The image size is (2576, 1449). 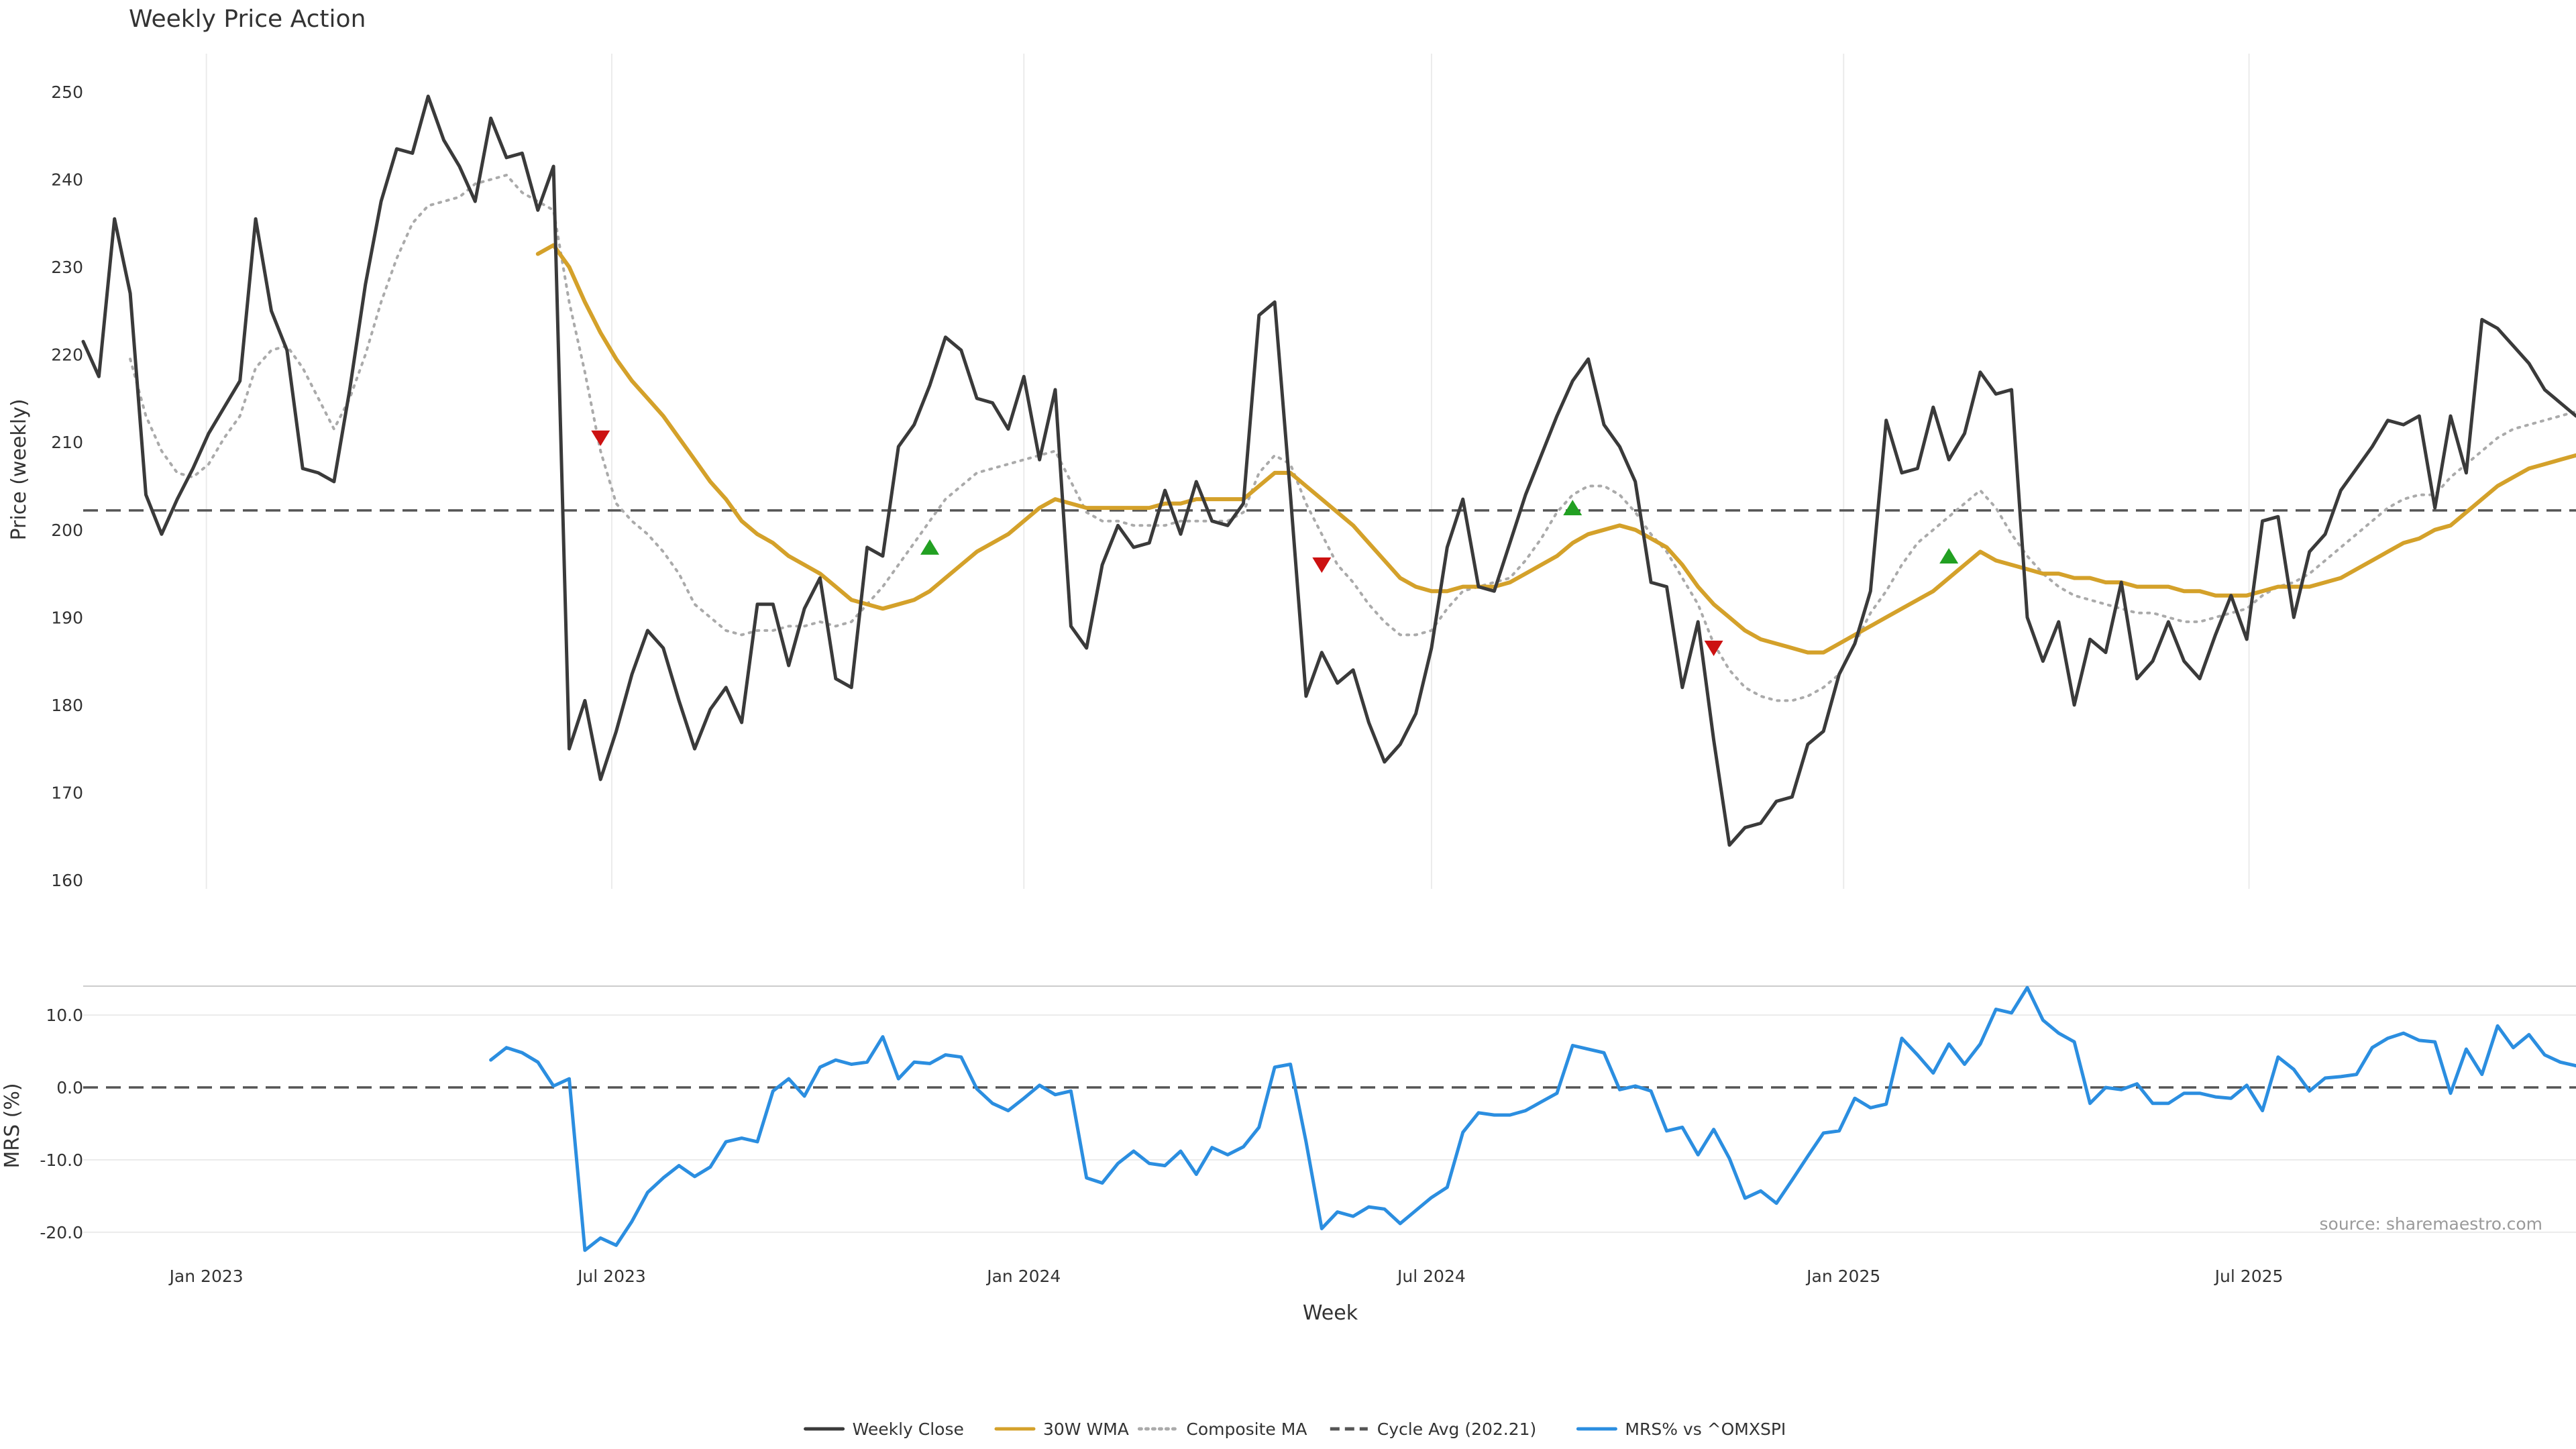 I want to click on chart-title: Weekly Price Action, so click(x=247, y=19).